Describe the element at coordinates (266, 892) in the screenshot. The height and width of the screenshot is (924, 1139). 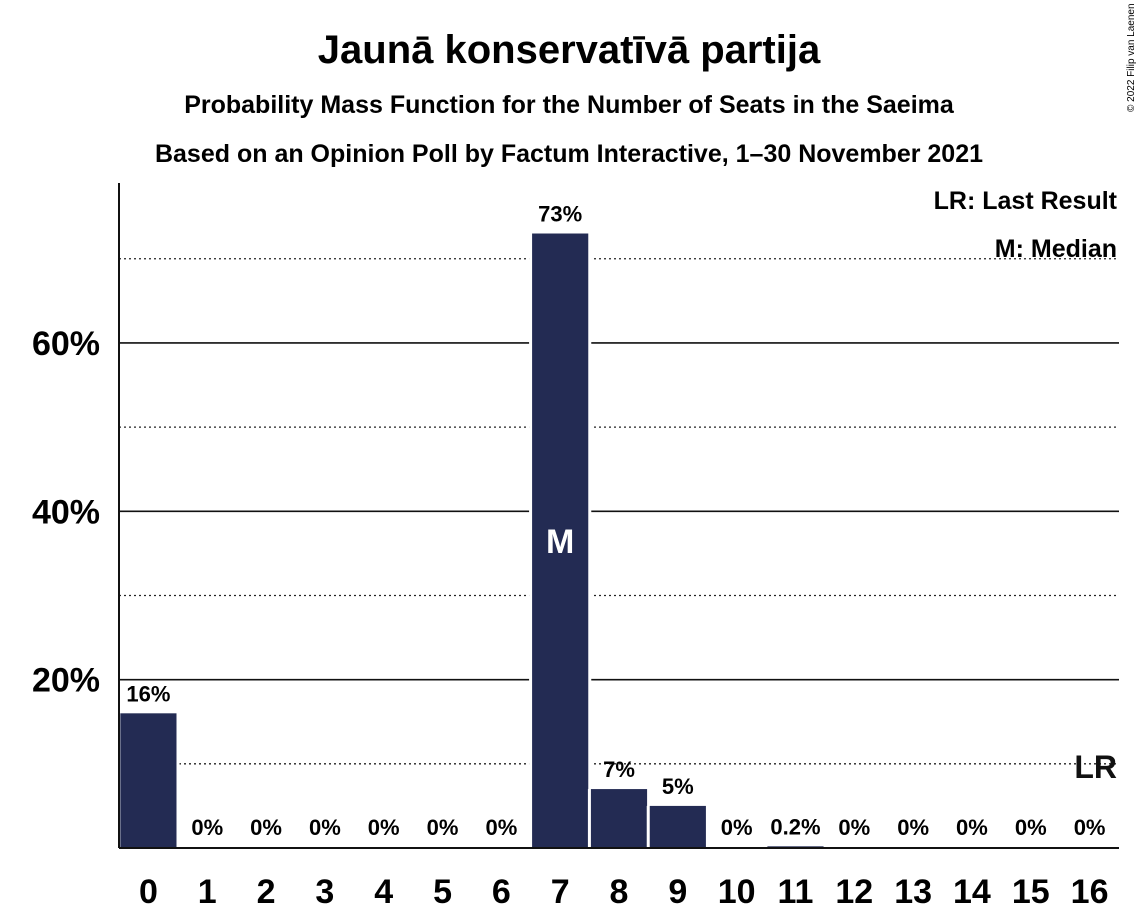
I see `x-tick-label-2: 2` at that location.